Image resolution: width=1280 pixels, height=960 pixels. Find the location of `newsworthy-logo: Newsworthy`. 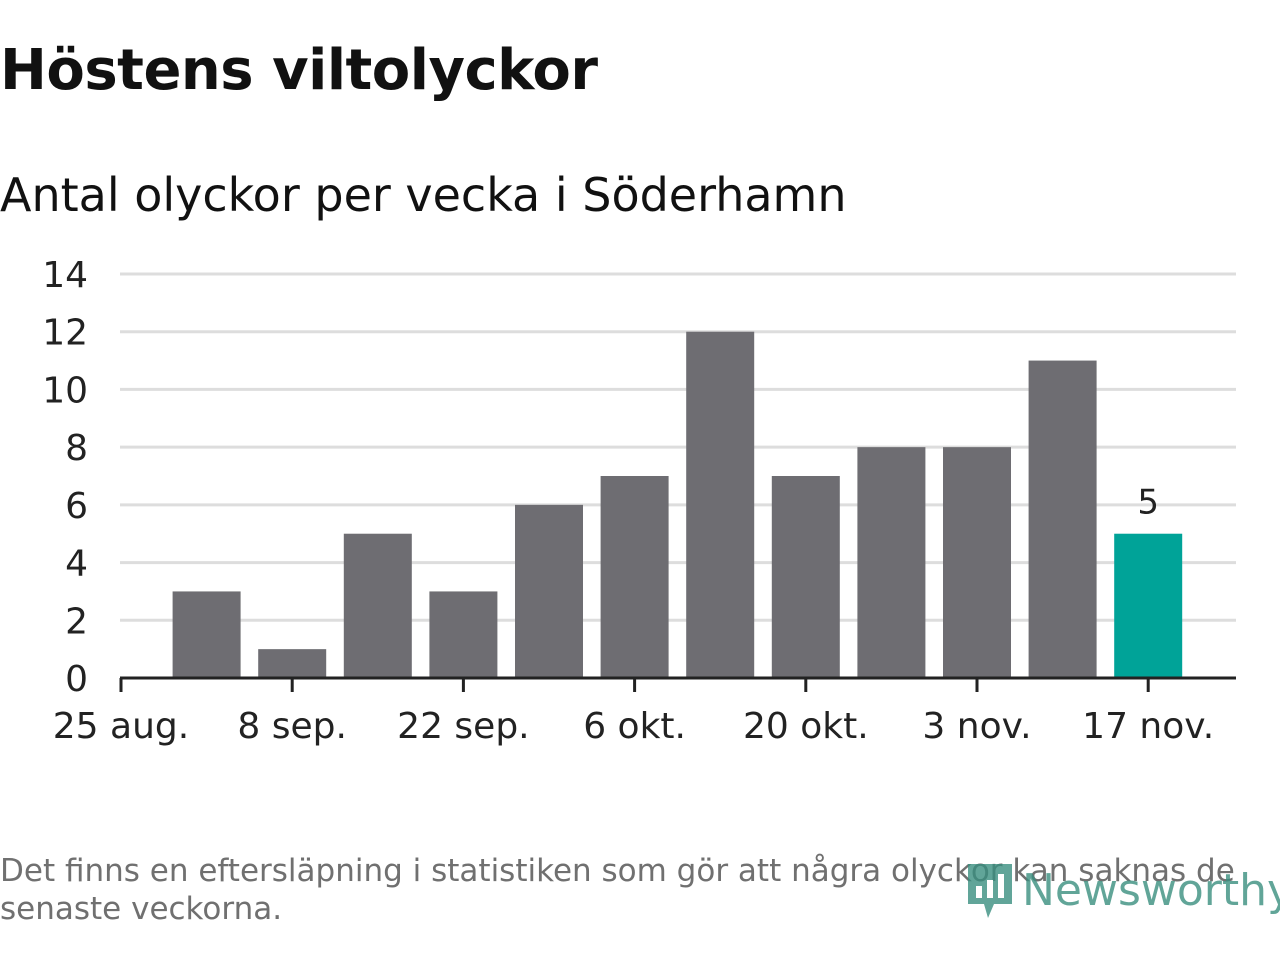

newsworthy-logo: Newsworthy is located at coordinates (1122, 890).